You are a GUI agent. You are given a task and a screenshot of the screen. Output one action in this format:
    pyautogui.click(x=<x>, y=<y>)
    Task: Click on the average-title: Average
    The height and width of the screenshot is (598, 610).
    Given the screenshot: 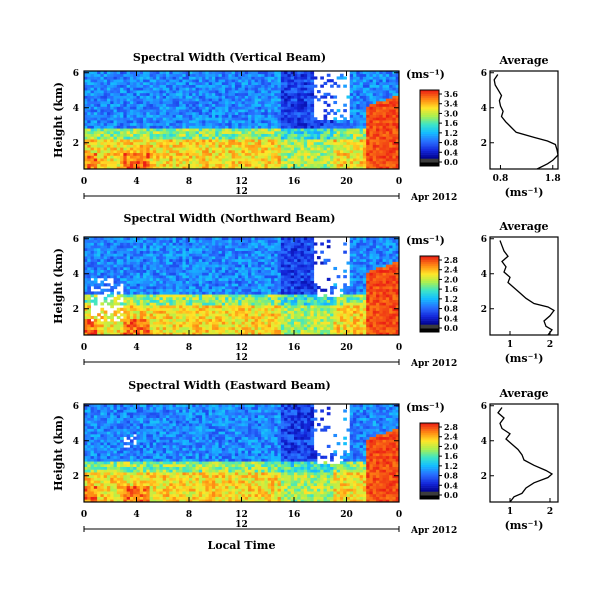 What is the action you would take?
    pyautogui.click(x=523, y=393)
    